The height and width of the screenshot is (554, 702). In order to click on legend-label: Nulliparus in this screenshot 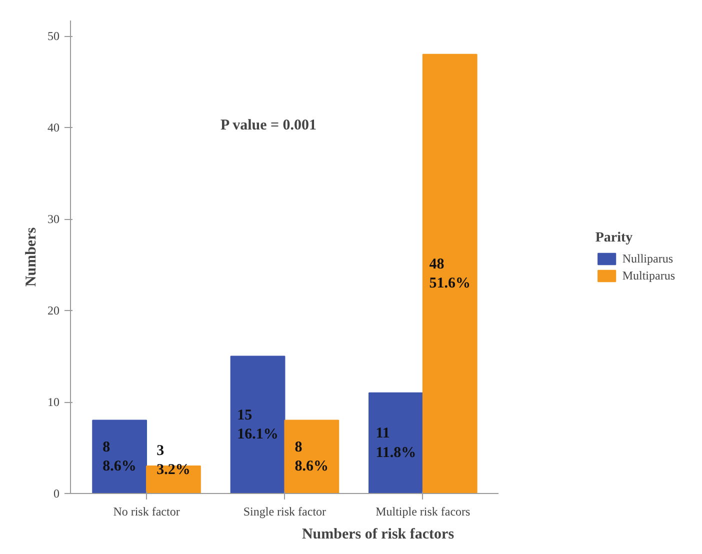, I will do `click(647, 258)`.